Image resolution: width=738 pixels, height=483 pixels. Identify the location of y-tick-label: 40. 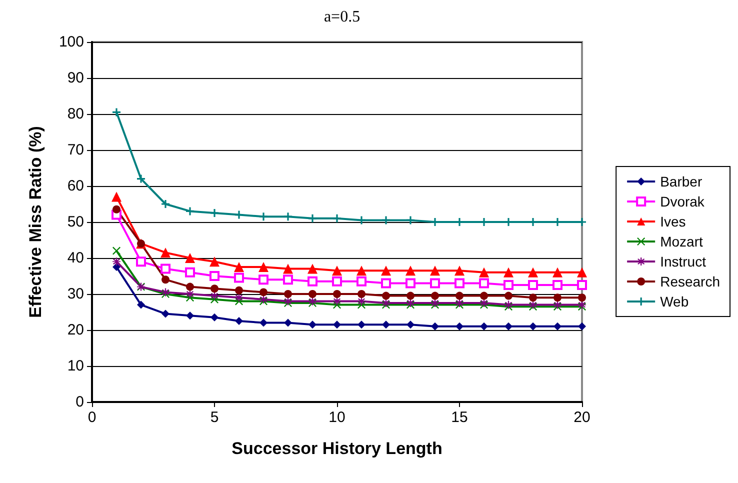
(75, 258).